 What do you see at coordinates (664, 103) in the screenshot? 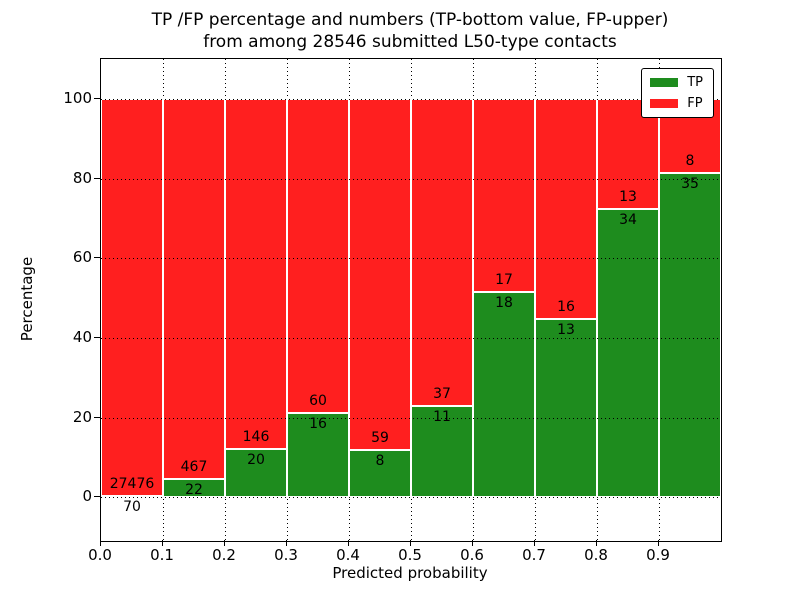
I see `legend-swatch-fp` at bounding box center [664, 103].